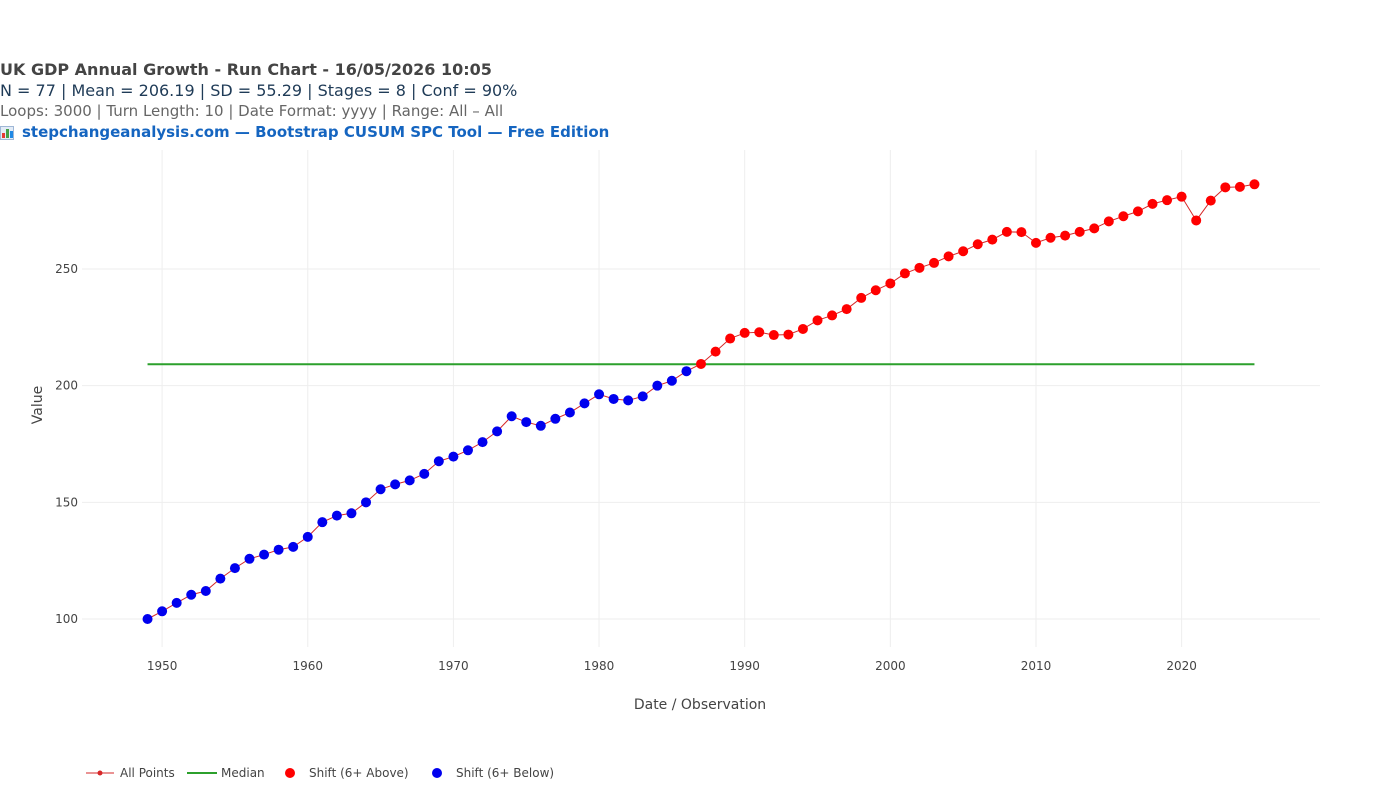 The height and width of the screenshot is (800, 1400). Describe the element at coordinates (243, 773) in the screenshot. I see `legend-label: Median` at that location.